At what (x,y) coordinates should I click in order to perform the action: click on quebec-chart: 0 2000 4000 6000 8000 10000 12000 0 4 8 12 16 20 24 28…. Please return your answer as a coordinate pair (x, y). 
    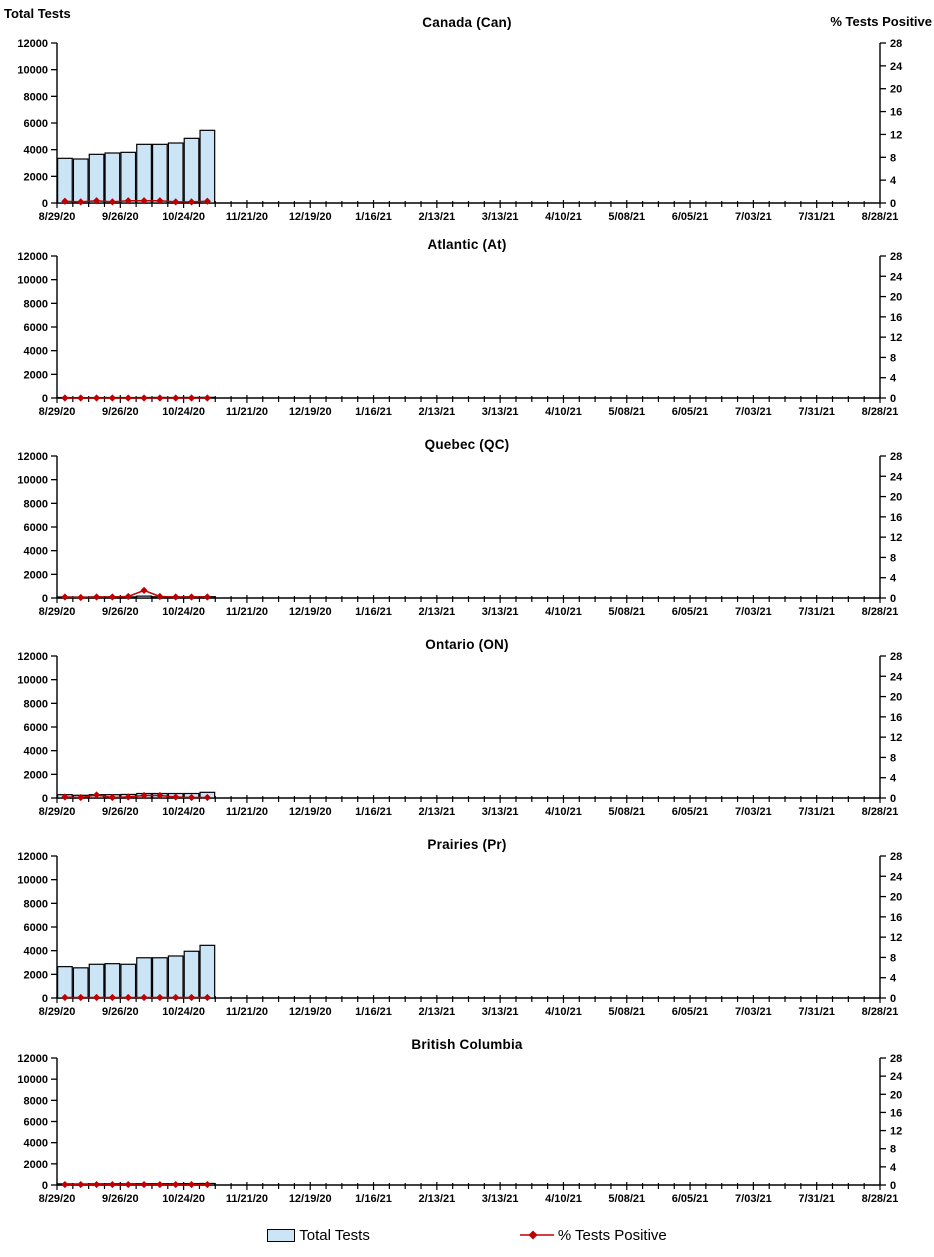
    Looking at the image, I should click on (460, 534).